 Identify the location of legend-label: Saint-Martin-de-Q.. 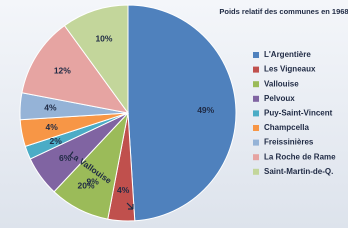
(298, 171).